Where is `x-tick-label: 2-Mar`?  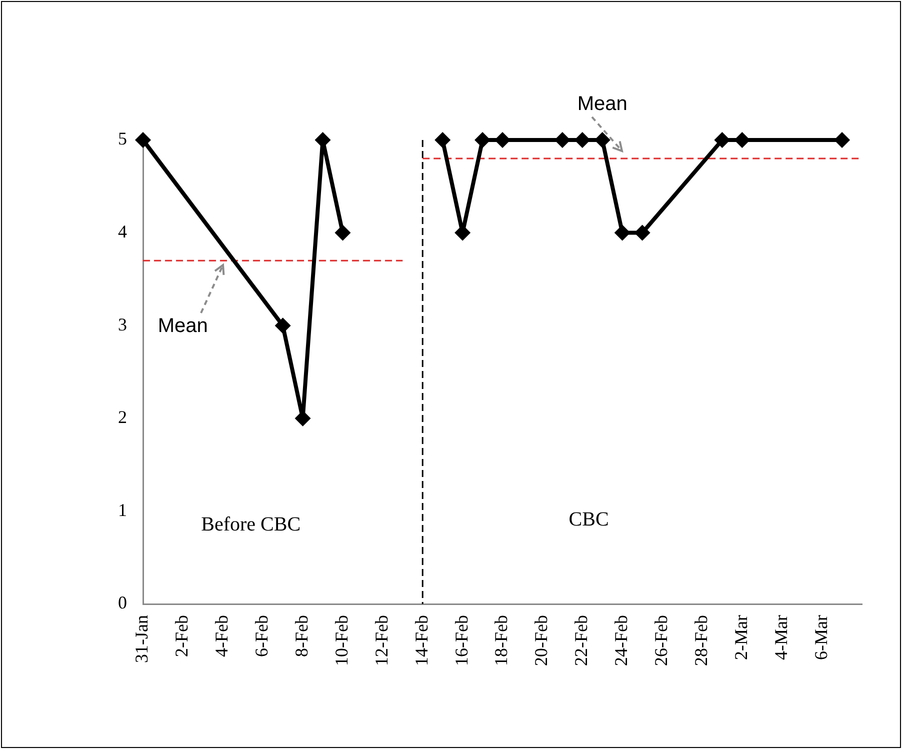
x-tick-label: 2-Mar is located at coordinates (740, 637).